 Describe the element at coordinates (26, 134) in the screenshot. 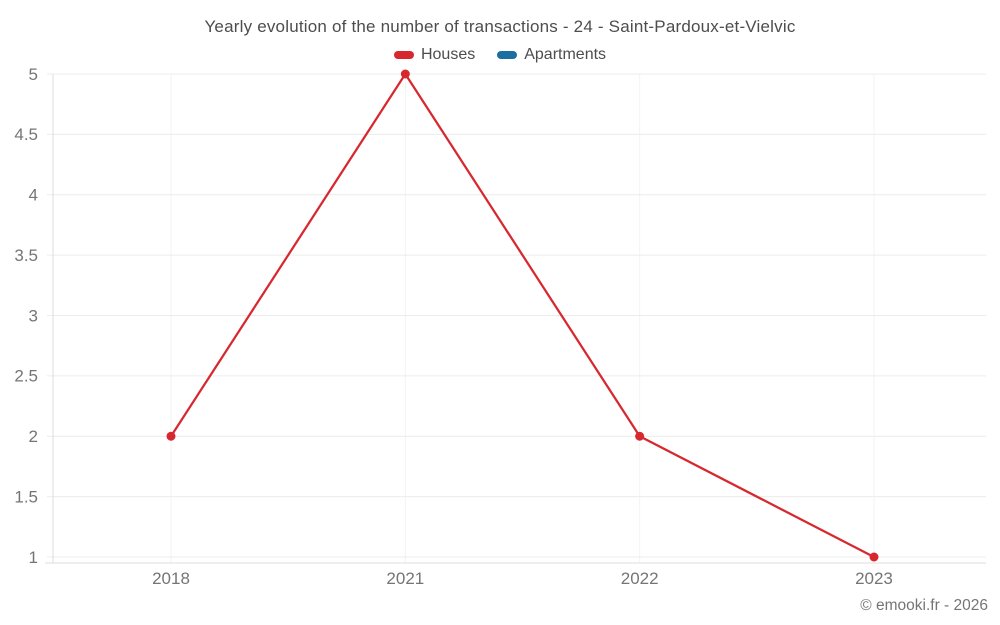

I see `y-tick-label: 4.5` at that location.